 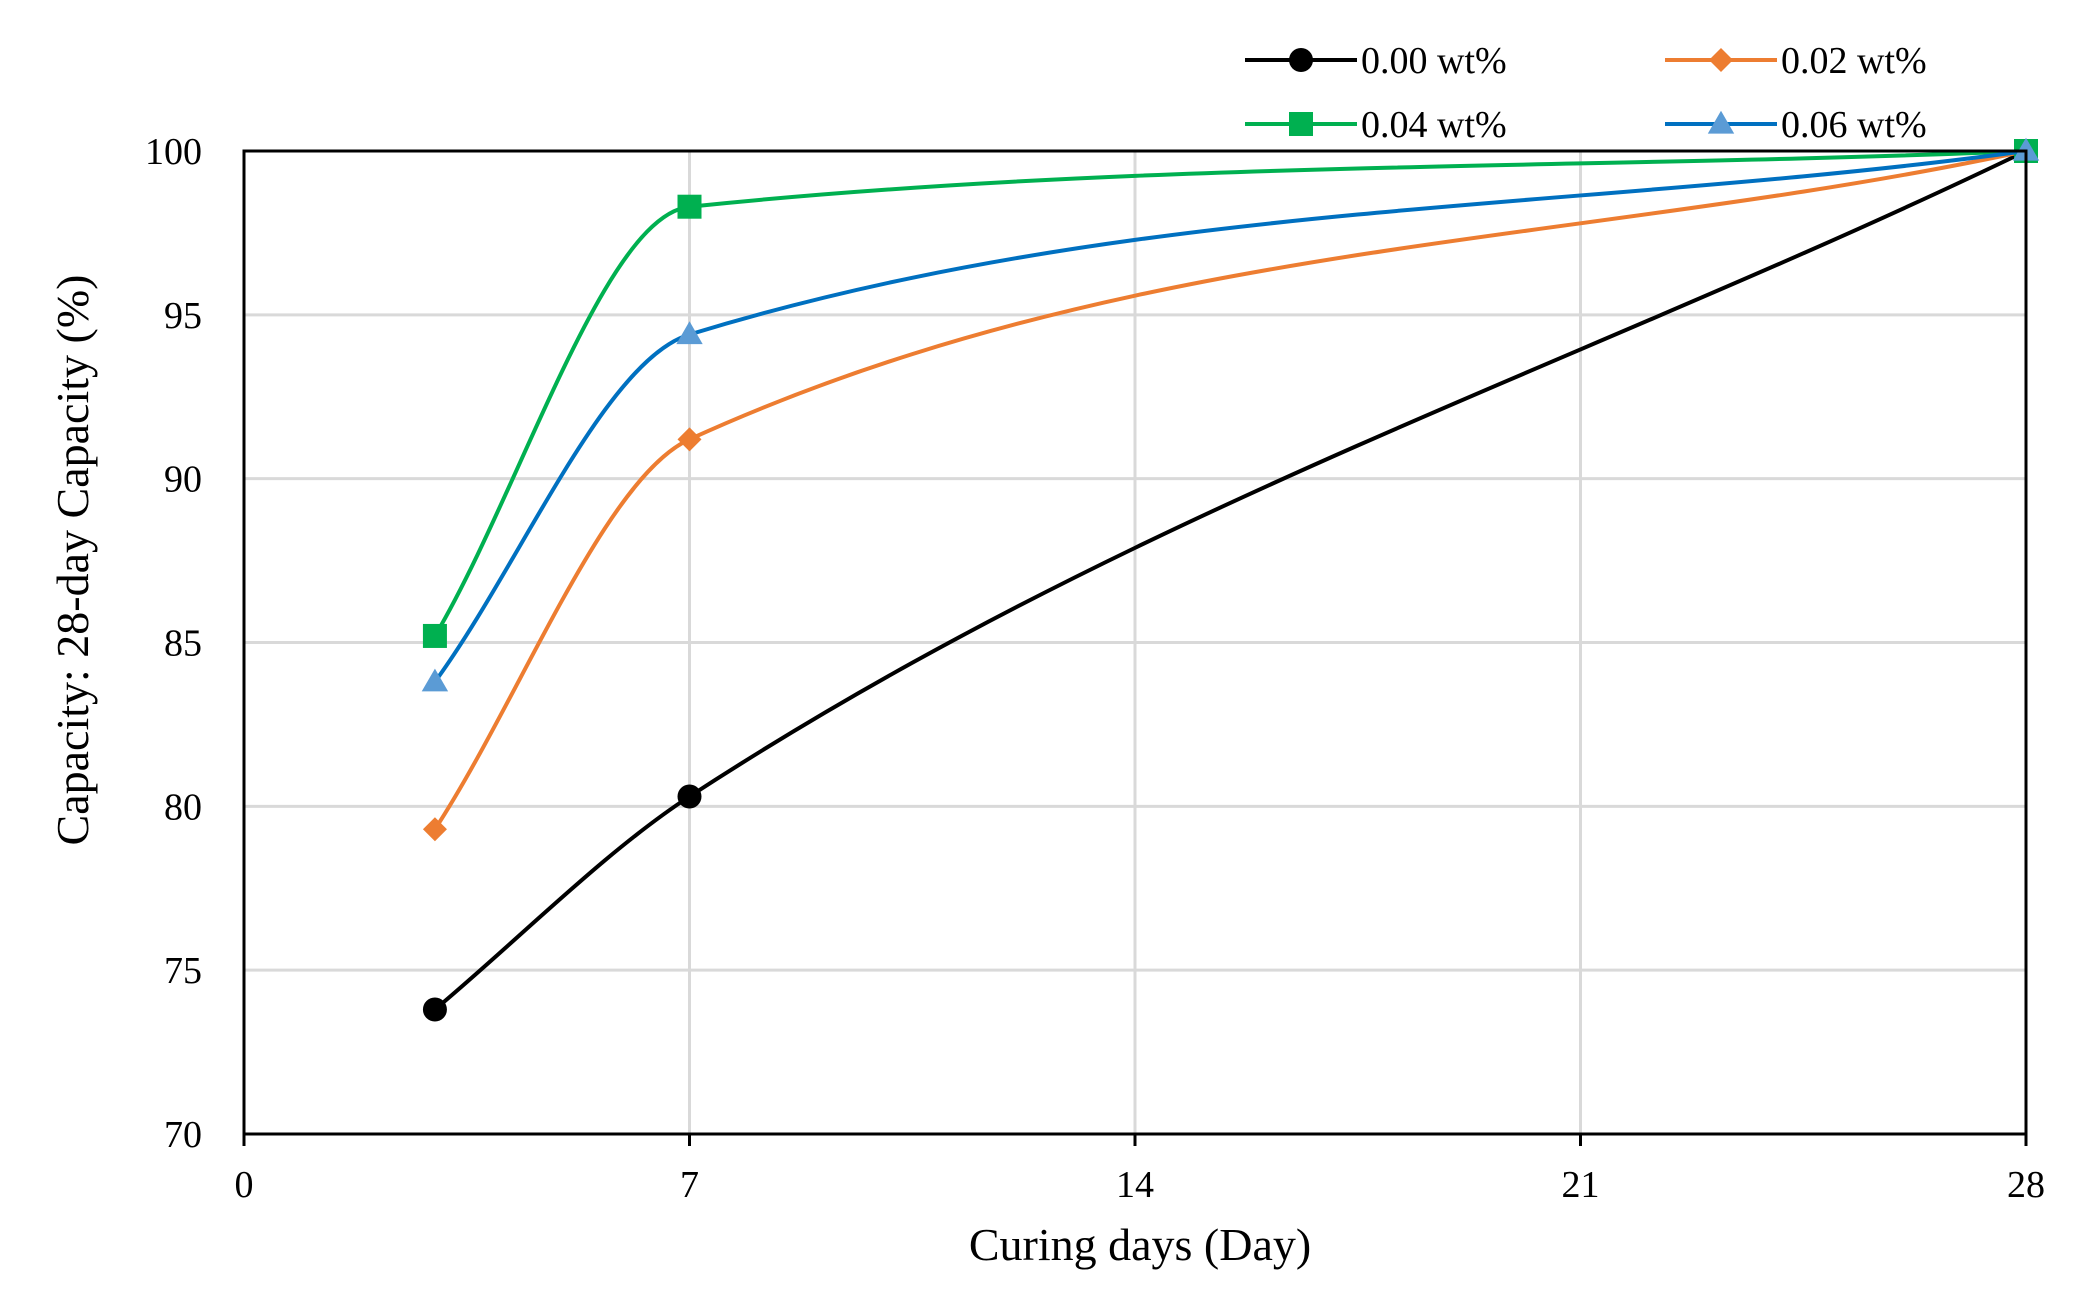 What do you see at coordinates (183, 971) in the screenshot?
I see `y-tick-label-75: 75` at bounding box center [183, 971].